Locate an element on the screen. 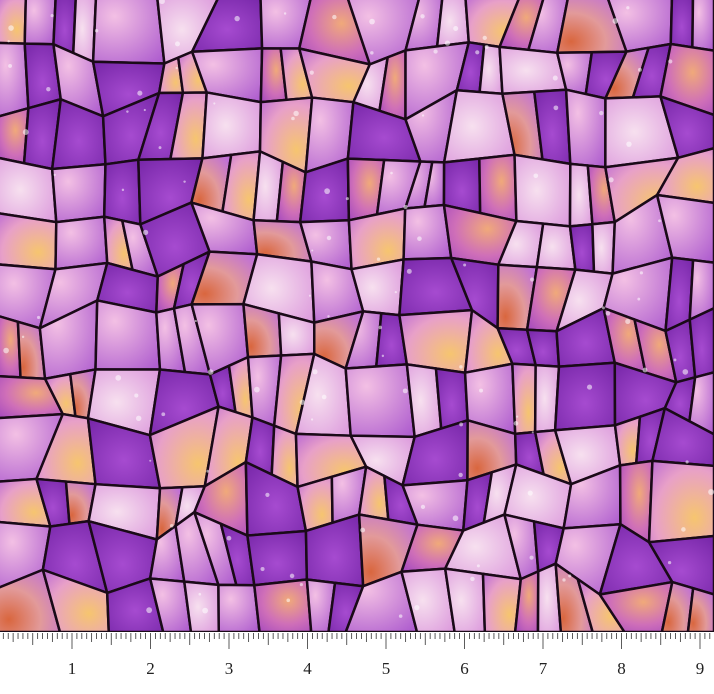 This screenshot has height=694, width=714. ruler-number: 1 is located at coordinates (72, 668).